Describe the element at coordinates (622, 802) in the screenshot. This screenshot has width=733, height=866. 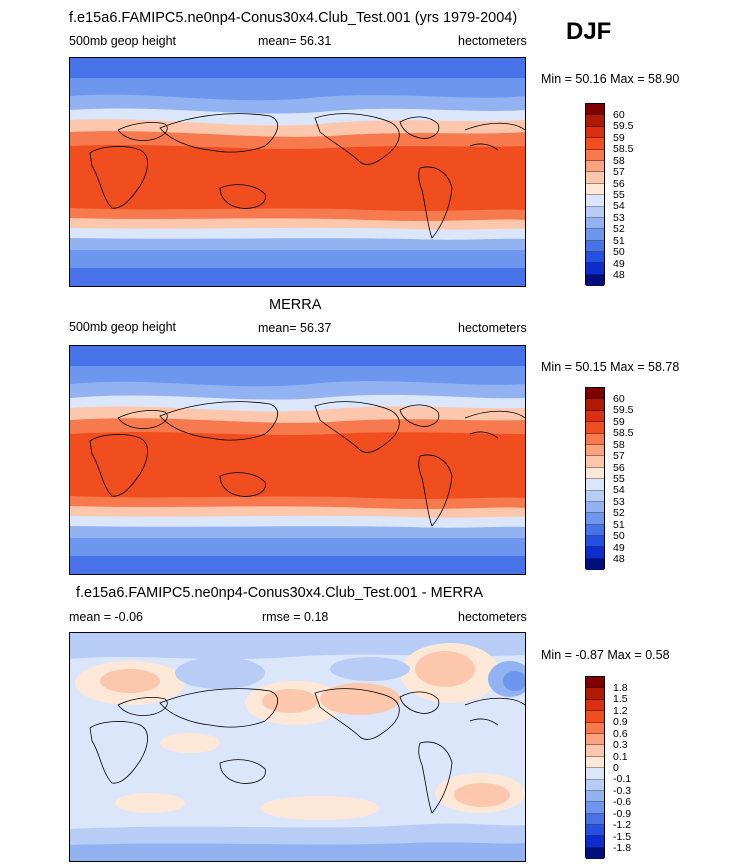
I see `colorbar-tick: -0.6` at that location.